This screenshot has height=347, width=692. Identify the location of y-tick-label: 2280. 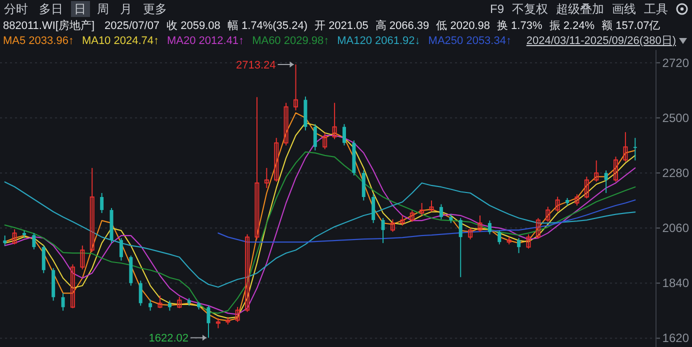
(676, 173).